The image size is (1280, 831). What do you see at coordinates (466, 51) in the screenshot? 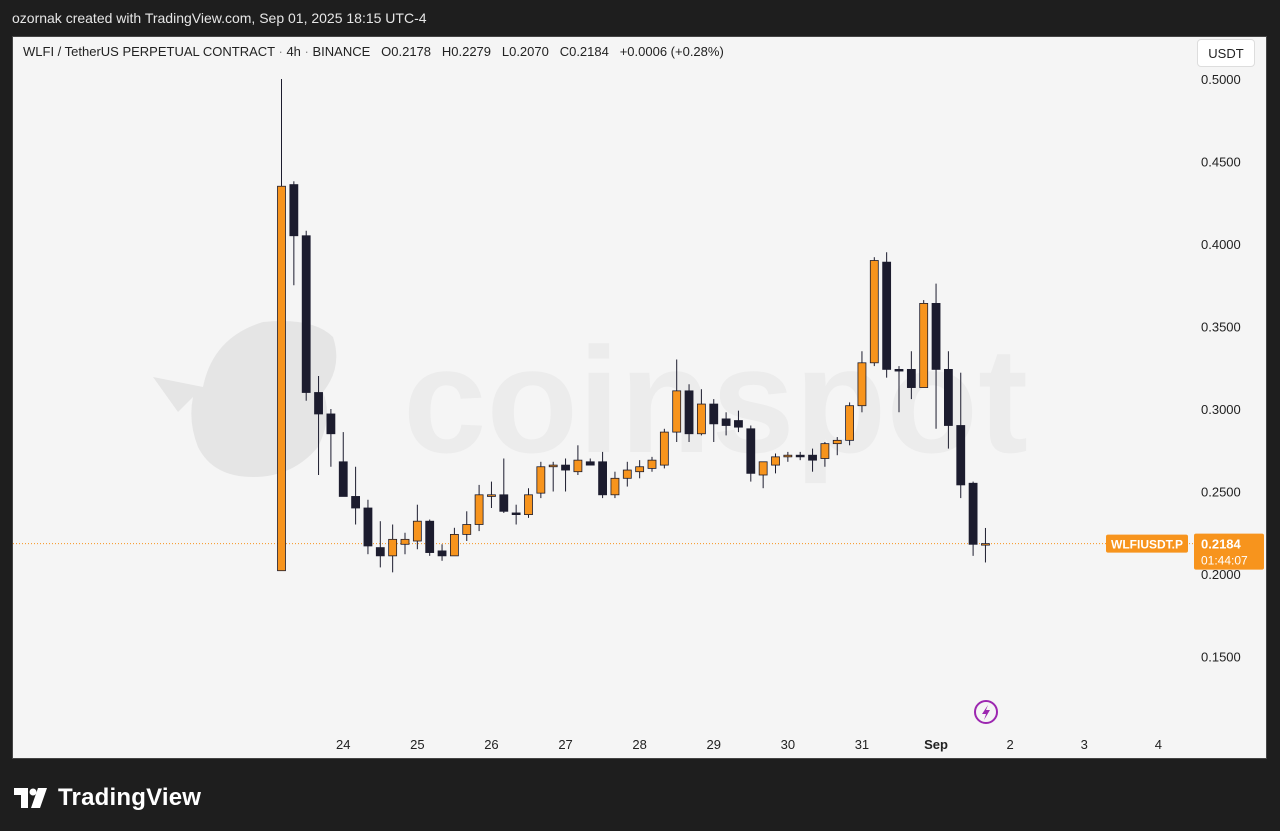
I see `legend-high: H0.2279` at bounding box center [466, 51].